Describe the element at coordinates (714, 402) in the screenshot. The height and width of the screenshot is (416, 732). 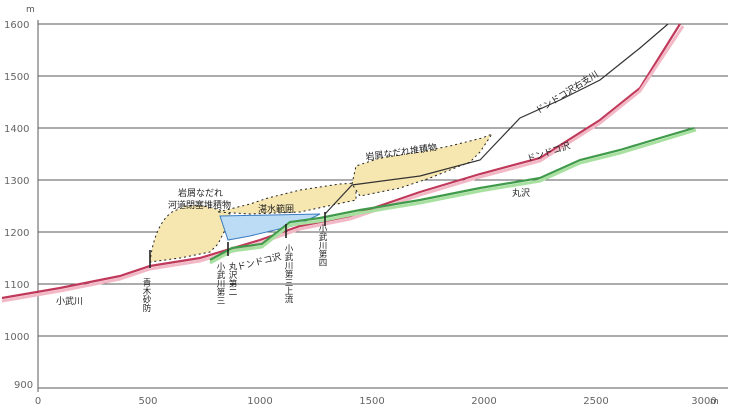
I see `x-axis-unit: m` at that location.